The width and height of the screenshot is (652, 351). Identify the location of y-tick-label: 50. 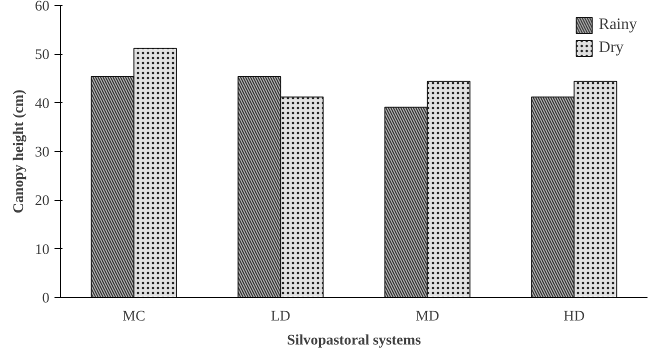
(42, 55).